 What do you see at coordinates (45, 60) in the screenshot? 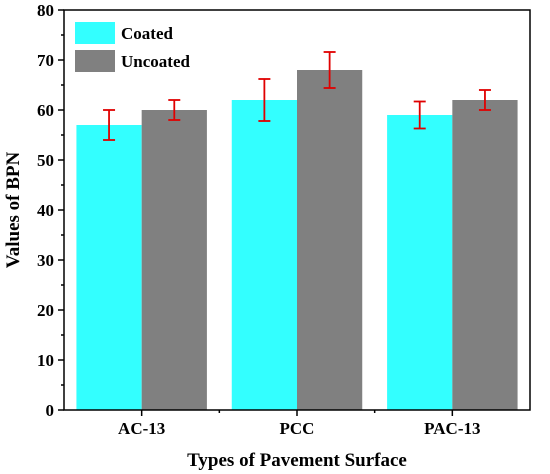
I see `y-tick-label: 70` at bounding box center [45, 60].